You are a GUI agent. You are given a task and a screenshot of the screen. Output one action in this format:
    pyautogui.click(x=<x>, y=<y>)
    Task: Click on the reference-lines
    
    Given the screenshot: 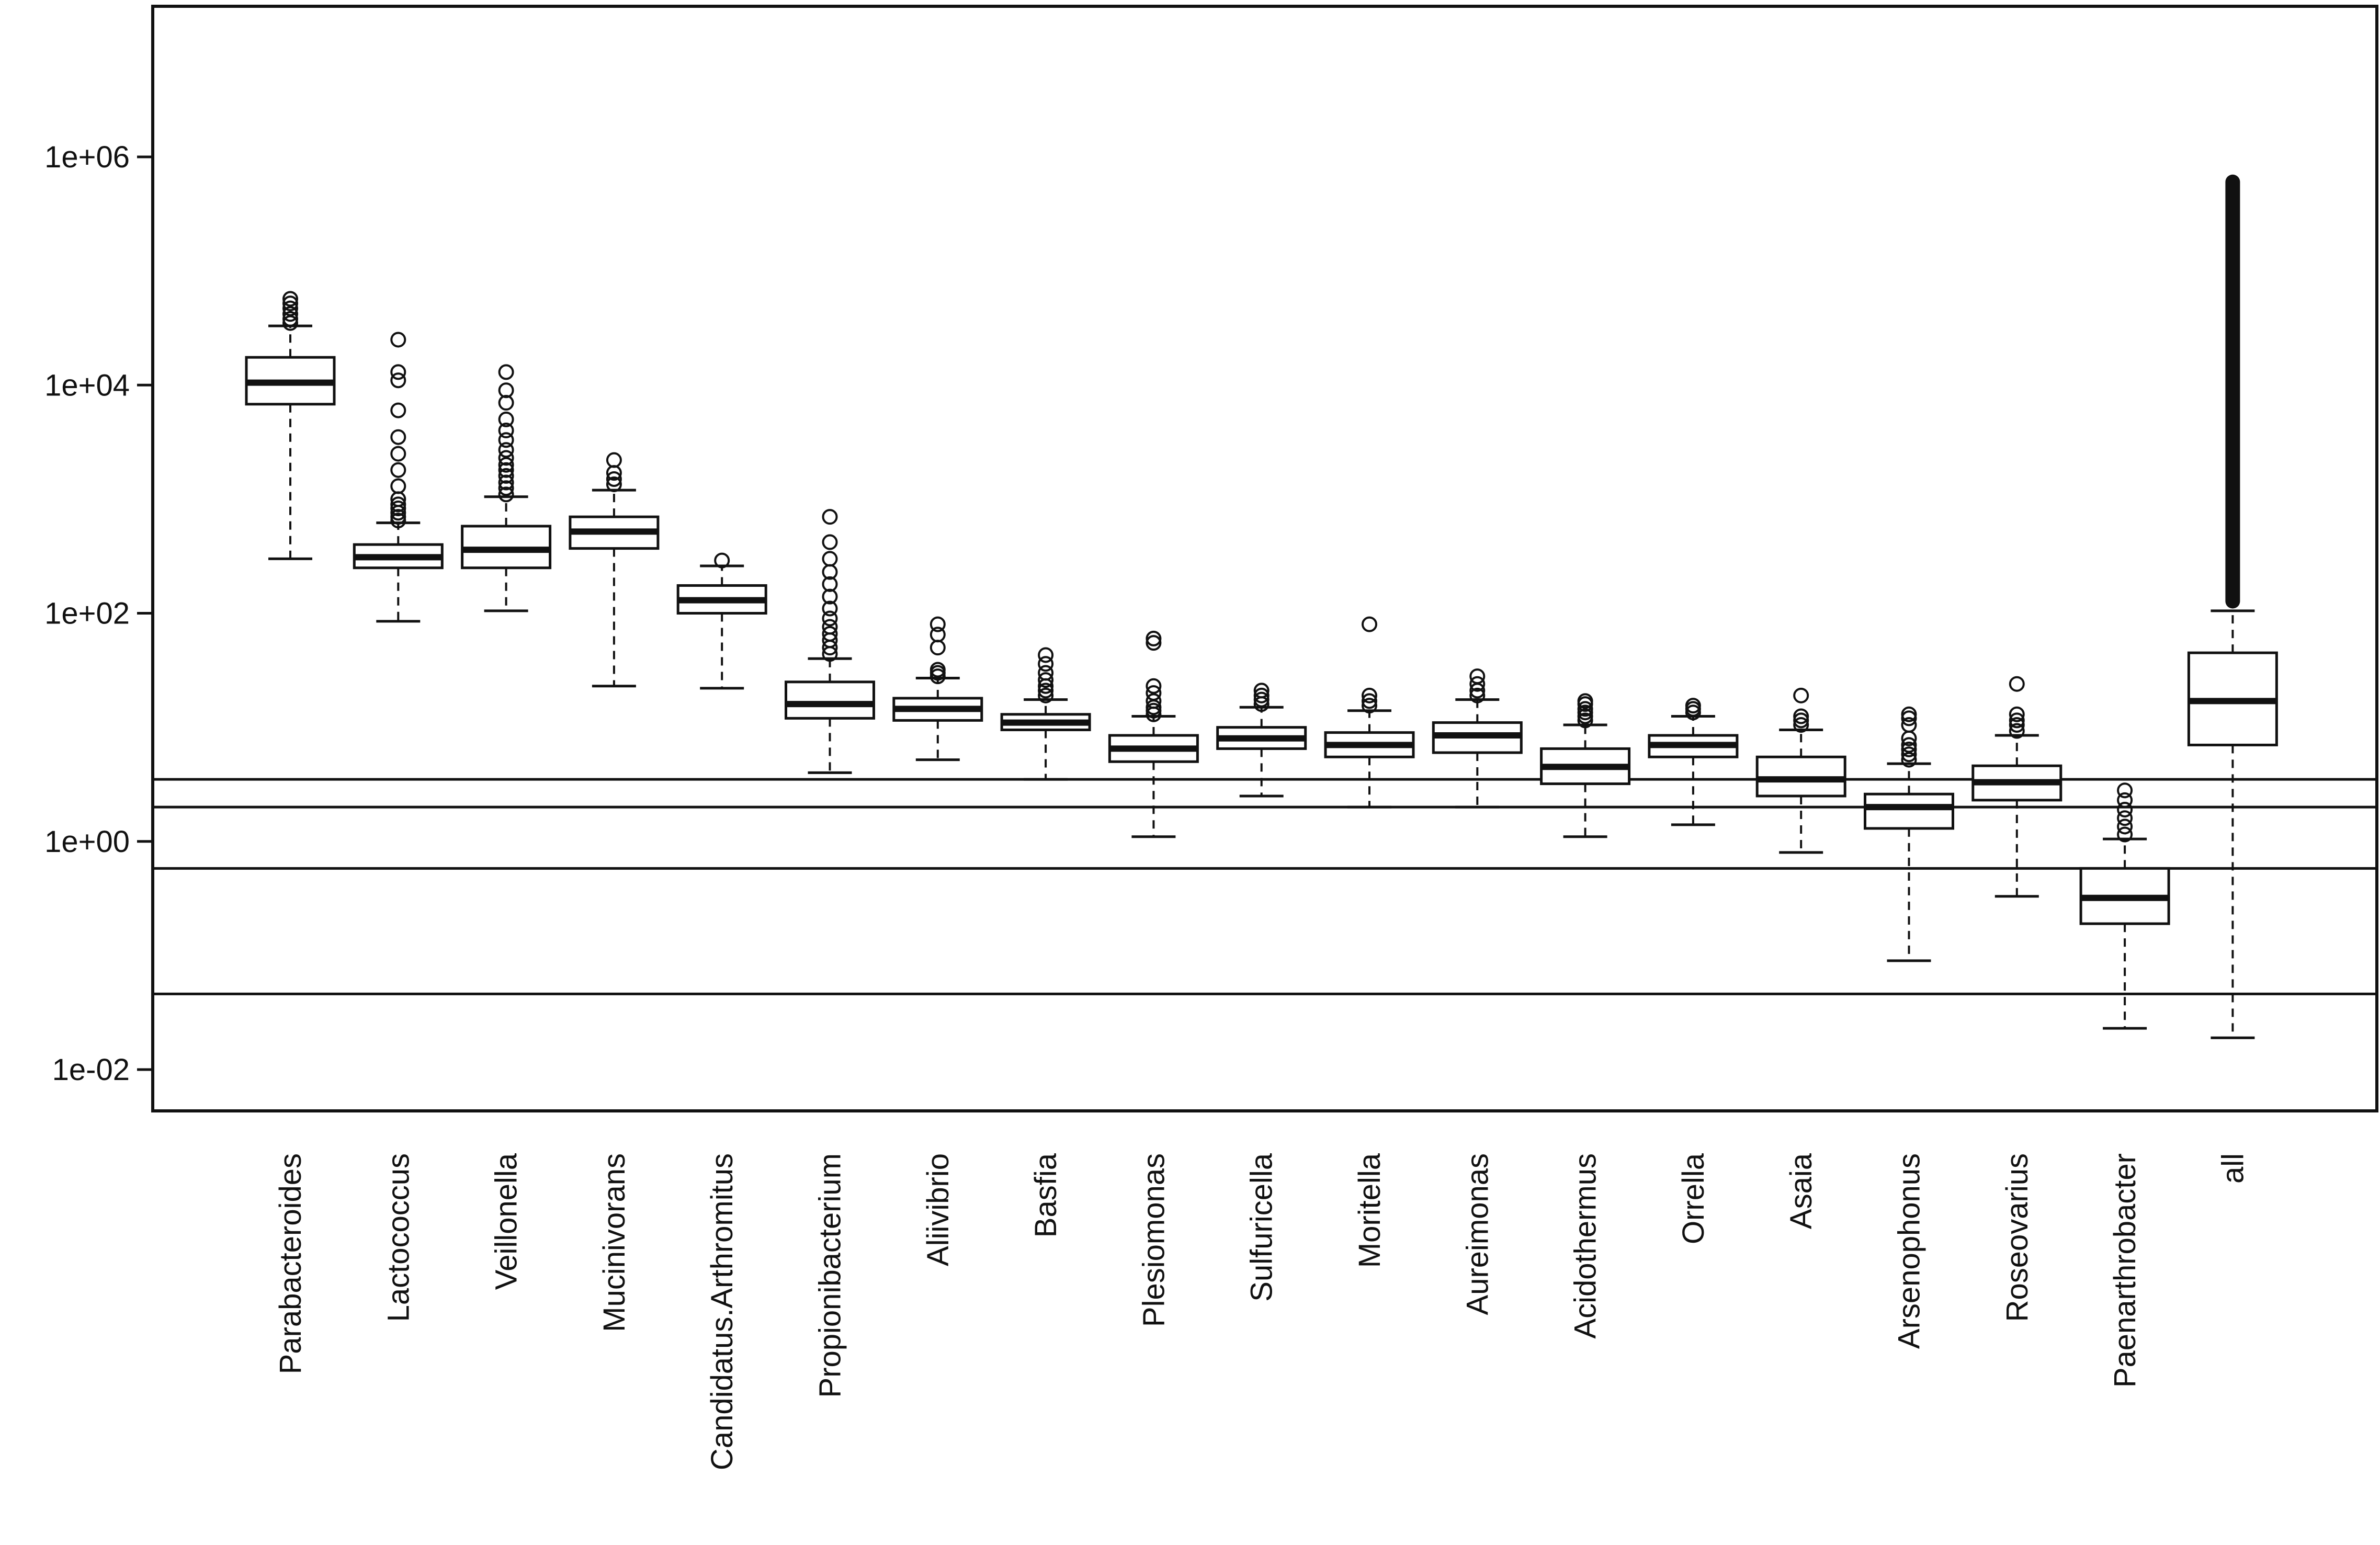 What is the action you would take?
    pyautogui.click(x=1265, y=886)
    